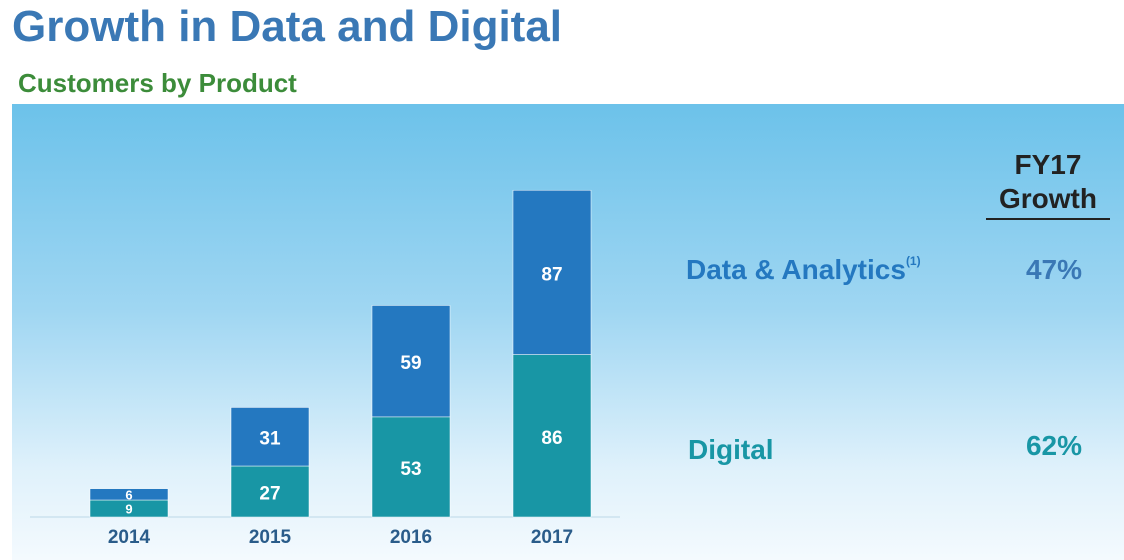 Image resolution: width=1124 pixels, height=560 pixels. I want to click on growth-header: FY17 Growth, so click(1048, 184).